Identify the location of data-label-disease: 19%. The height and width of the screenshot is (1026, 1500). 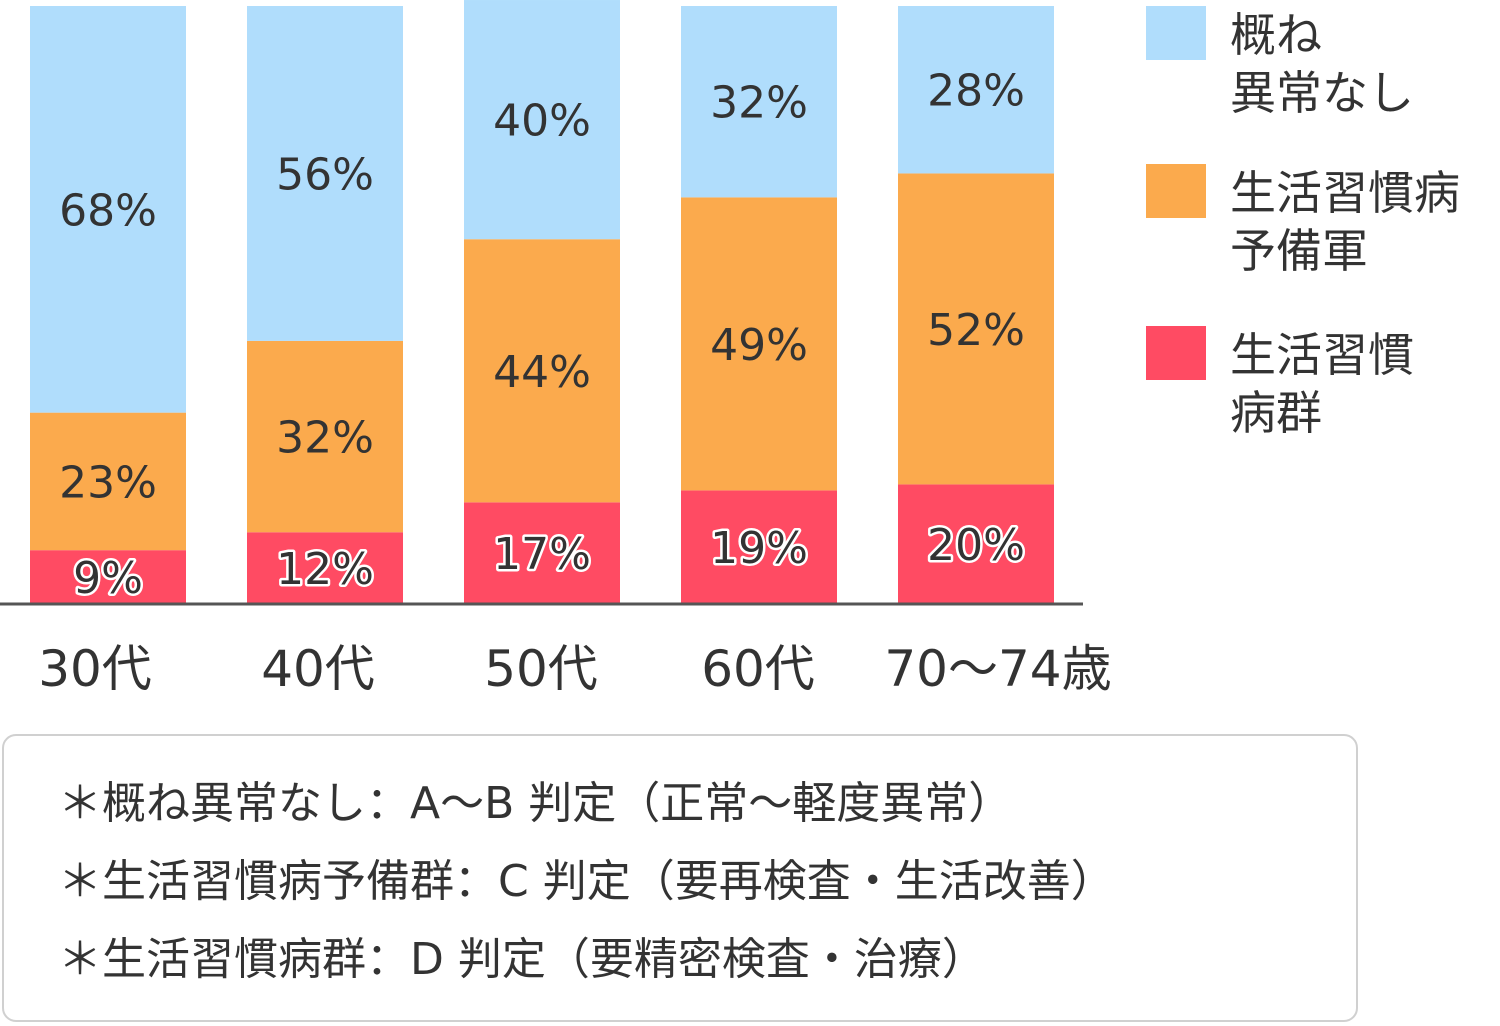
(759, 548).